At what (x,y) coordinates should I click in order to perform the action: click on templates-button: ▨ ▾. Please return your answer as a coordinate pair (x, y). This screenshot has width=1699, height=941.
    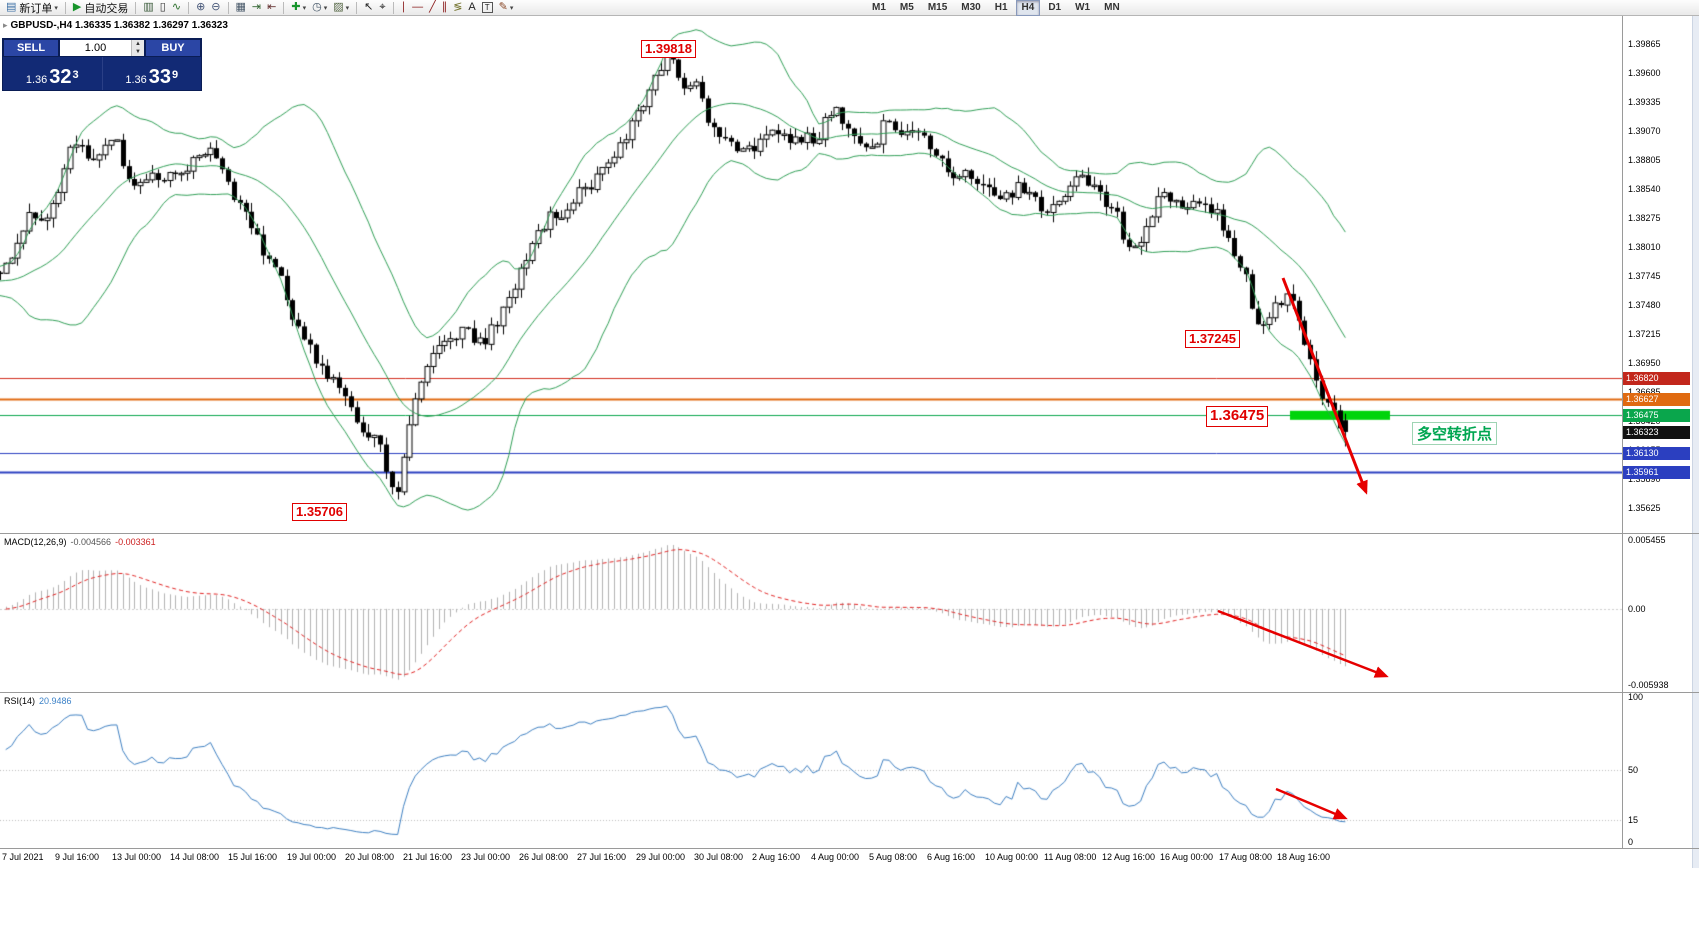
    Looking at the image, I should click on (341, 8).